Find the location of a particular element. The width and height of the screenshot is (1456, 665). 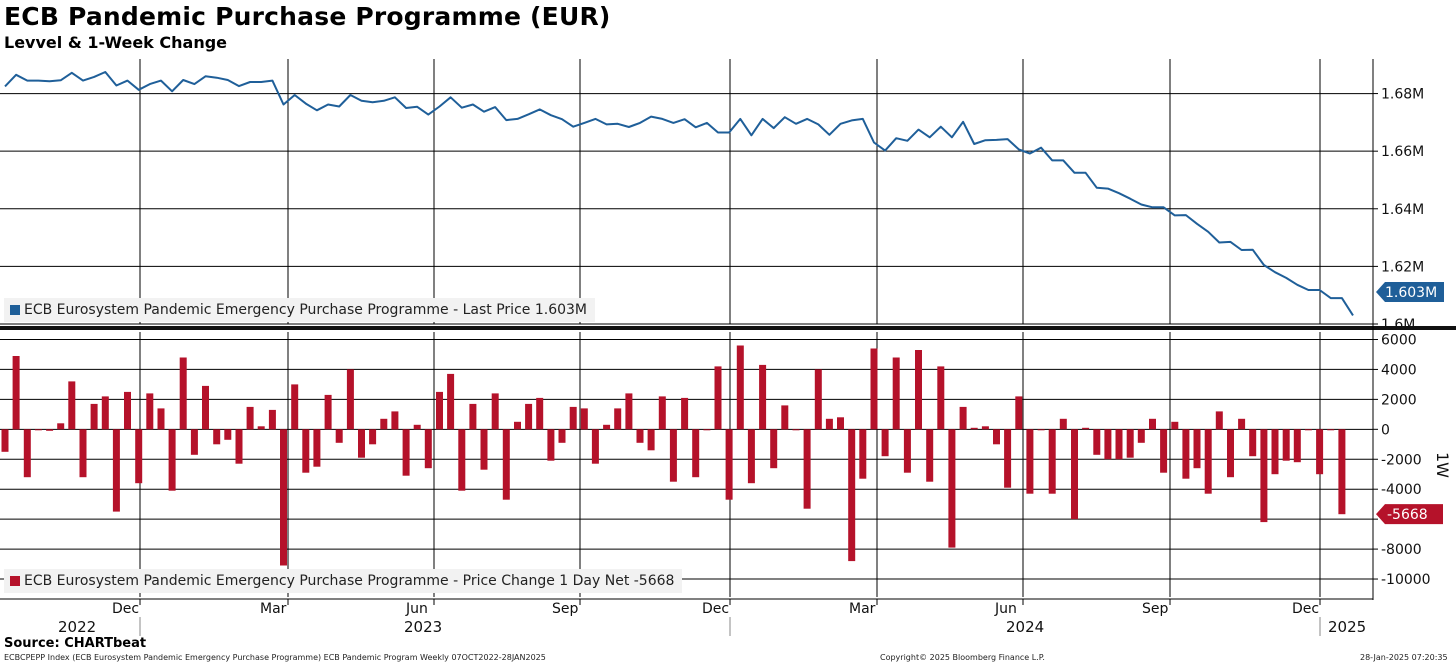

bar-legend-swatch is located at coordinates (15, 581).